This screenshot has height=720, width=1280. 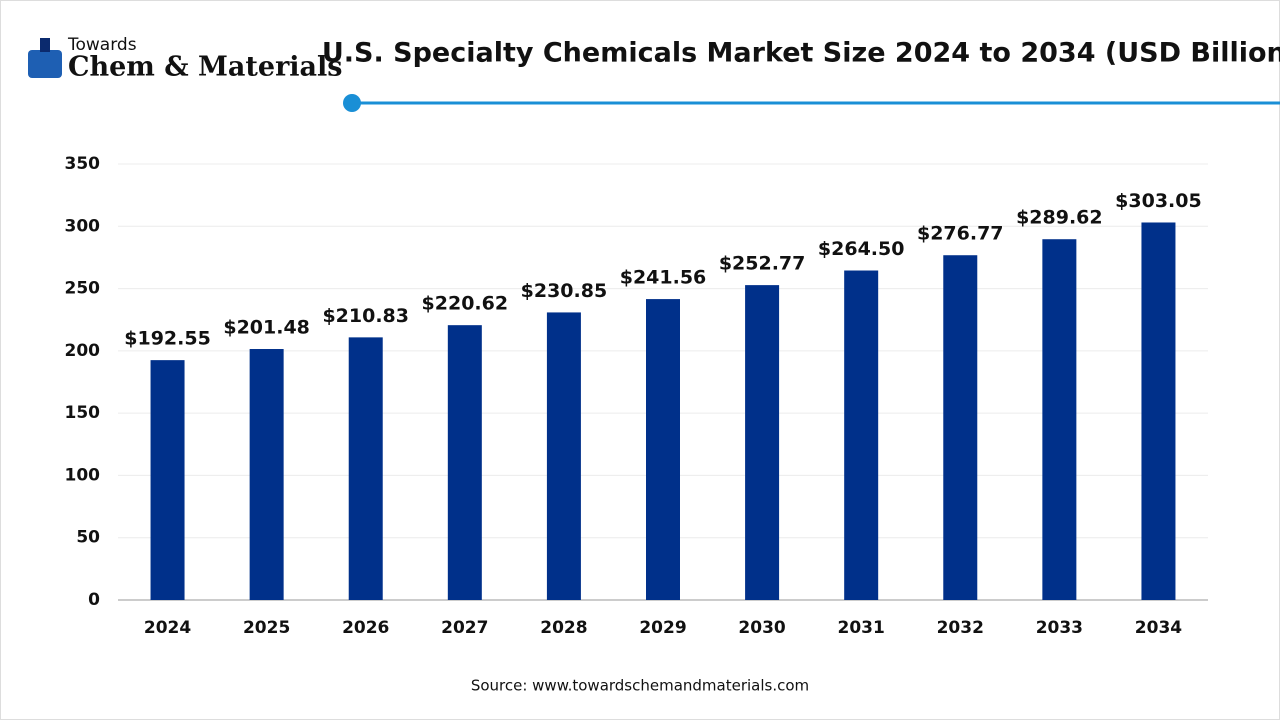 I want to click on value-label: $289.62, so click(x=1059, y=218).